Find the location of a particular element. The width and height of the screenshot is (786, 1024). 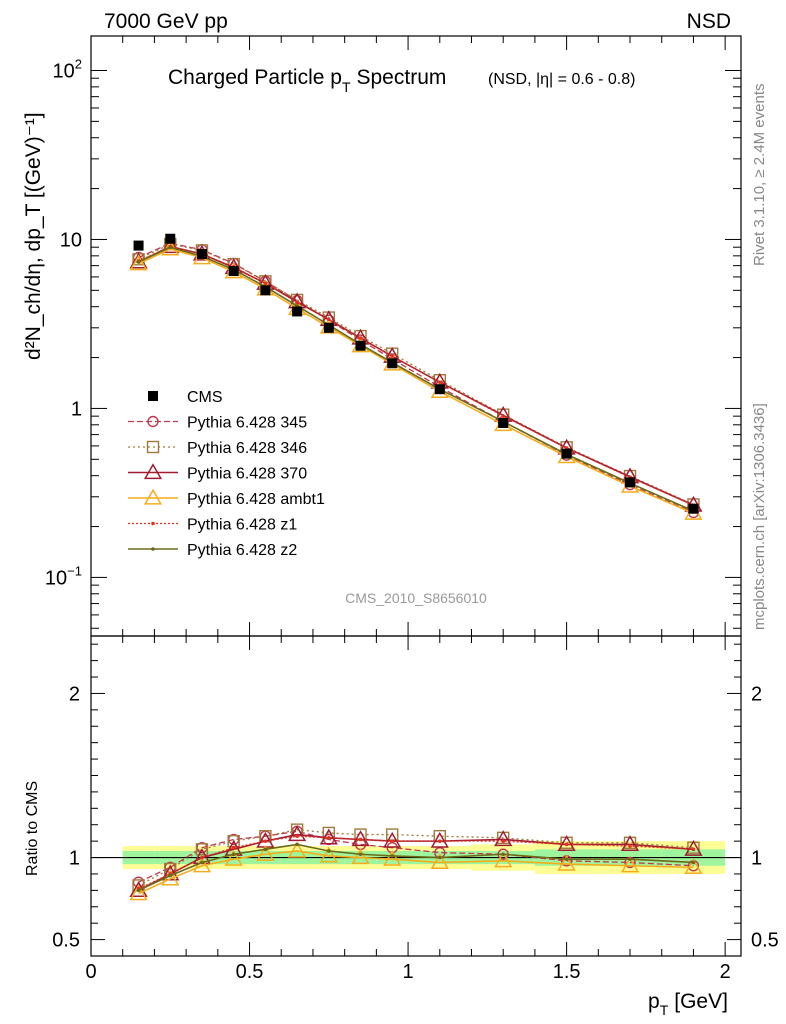

legend-label-data: CMS is located at coordinates (205, 397).